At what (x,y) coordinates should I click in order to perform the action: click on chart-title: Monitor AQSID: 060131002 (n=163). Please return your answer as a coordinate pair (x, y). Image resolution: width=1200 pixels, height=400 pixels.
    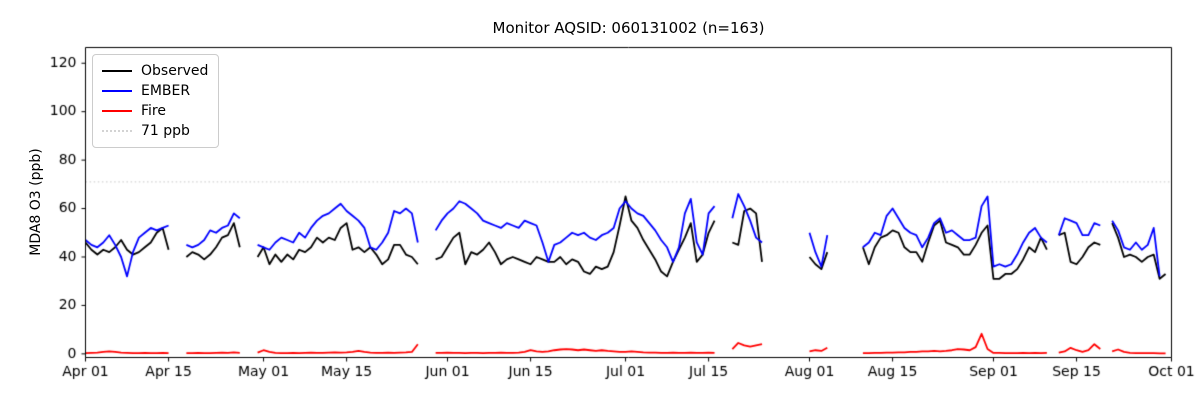
    Looking at the image, I should click on (628, 28).